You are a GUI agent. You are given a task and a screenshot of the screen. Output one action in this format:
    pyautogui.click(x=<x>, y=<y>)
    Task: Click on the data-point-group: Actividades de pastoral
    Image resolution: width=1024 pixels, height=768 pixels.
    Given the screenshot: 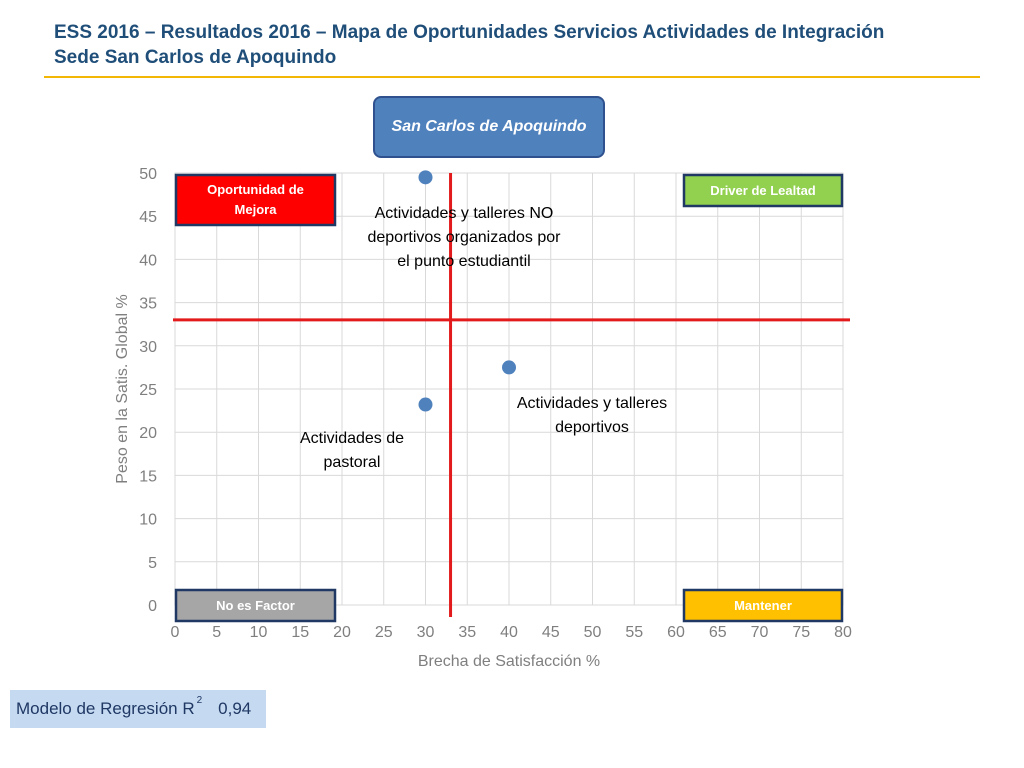 What is the action you would take?
    pyautogui.click(x=366, y=434)
    